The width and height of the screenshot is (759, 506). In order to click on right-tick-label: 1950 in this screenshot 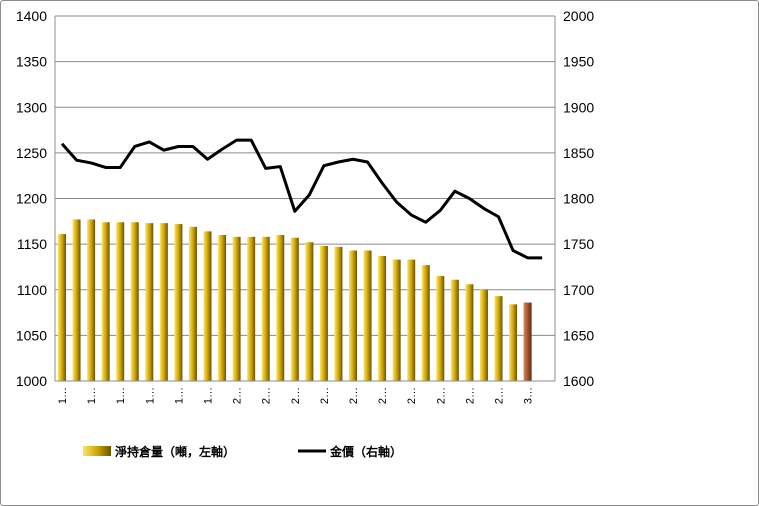, I will do `click(578, 62)`.